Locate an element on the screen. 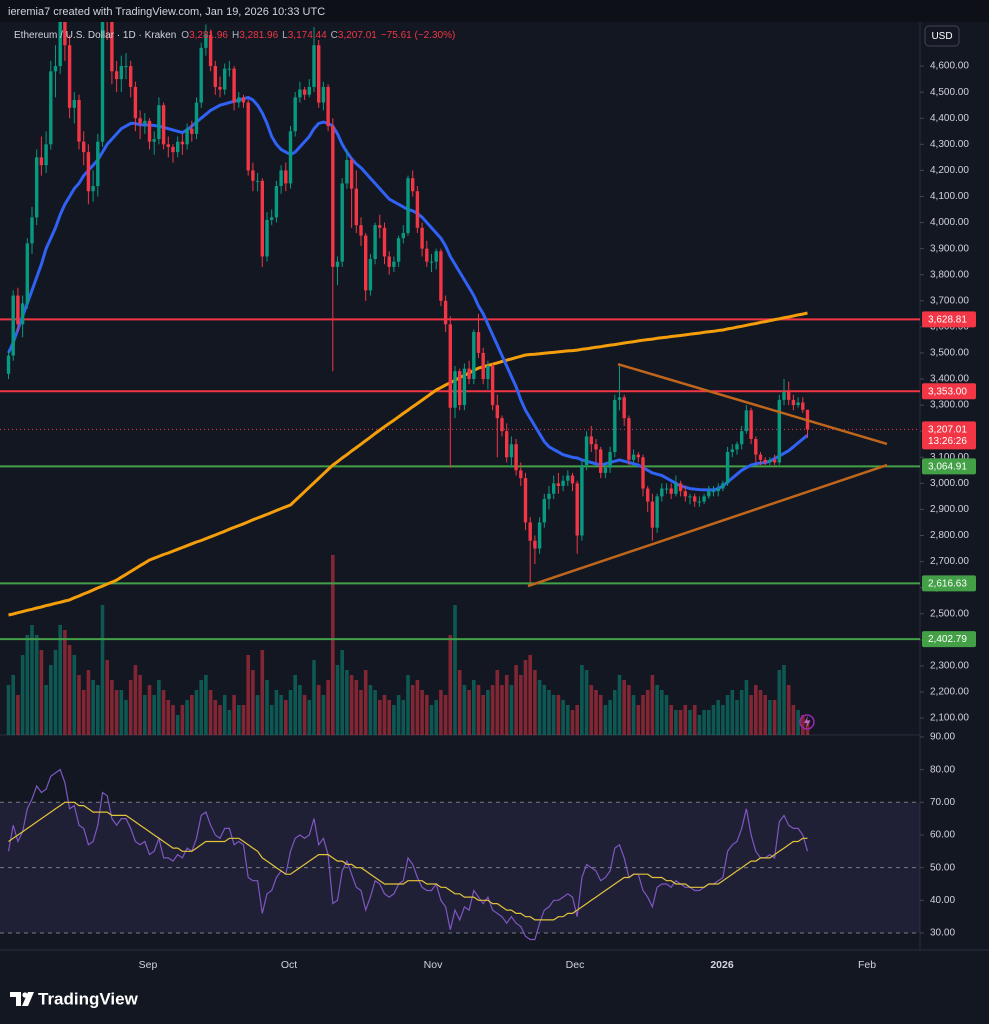 This screenshot has height=1024, width=989. brand-logo is located at coordinates (22, 999).